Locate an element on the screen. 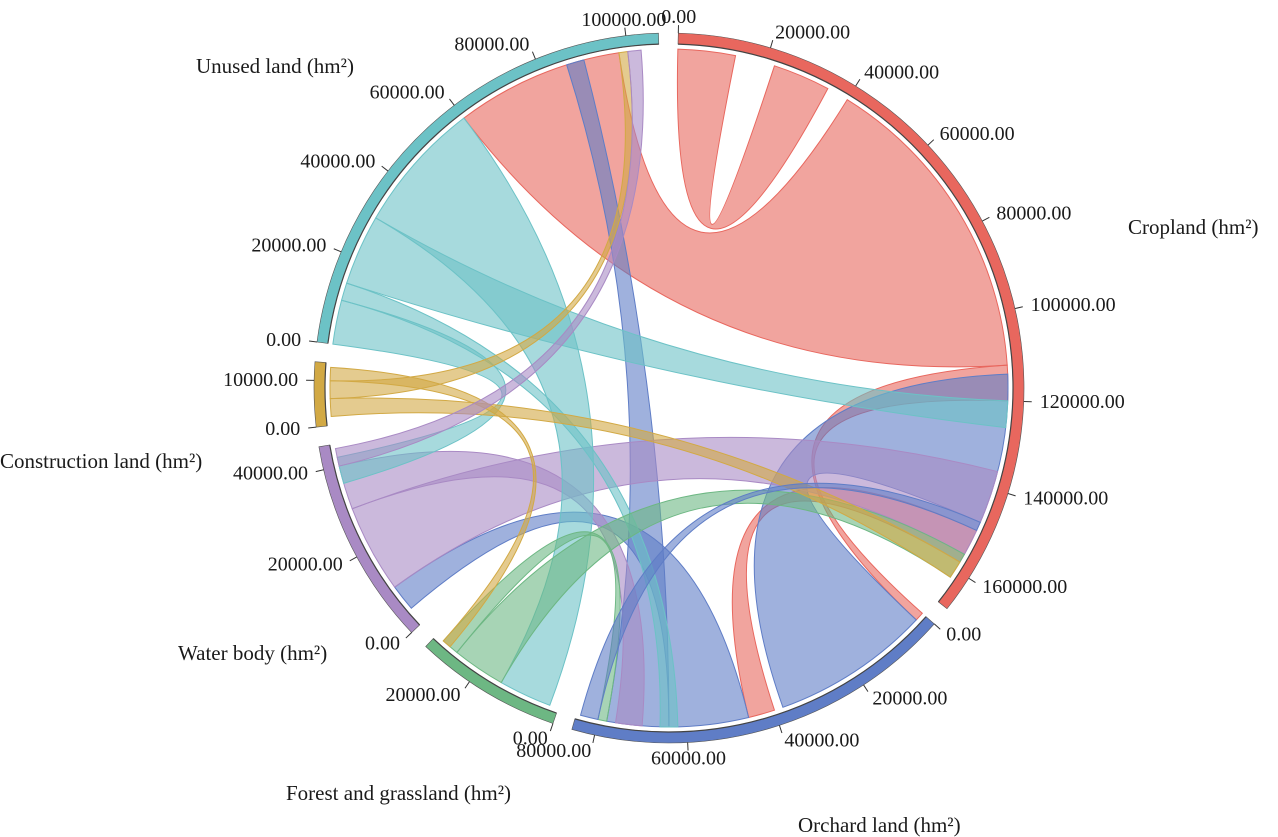 Image resolution: width=1278 pixels, height=837 pixels. sector-label: Unused land (hm²) is located at coordinates (275, 66).